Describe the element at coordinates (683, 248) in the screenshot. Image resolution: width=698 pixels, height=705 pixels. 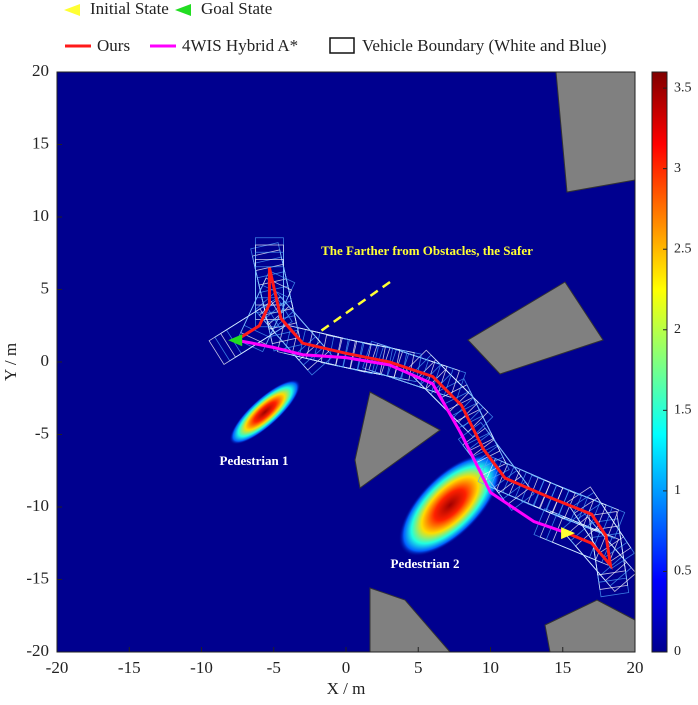
I see `colorbar-tick-label: 2.5` at that location.